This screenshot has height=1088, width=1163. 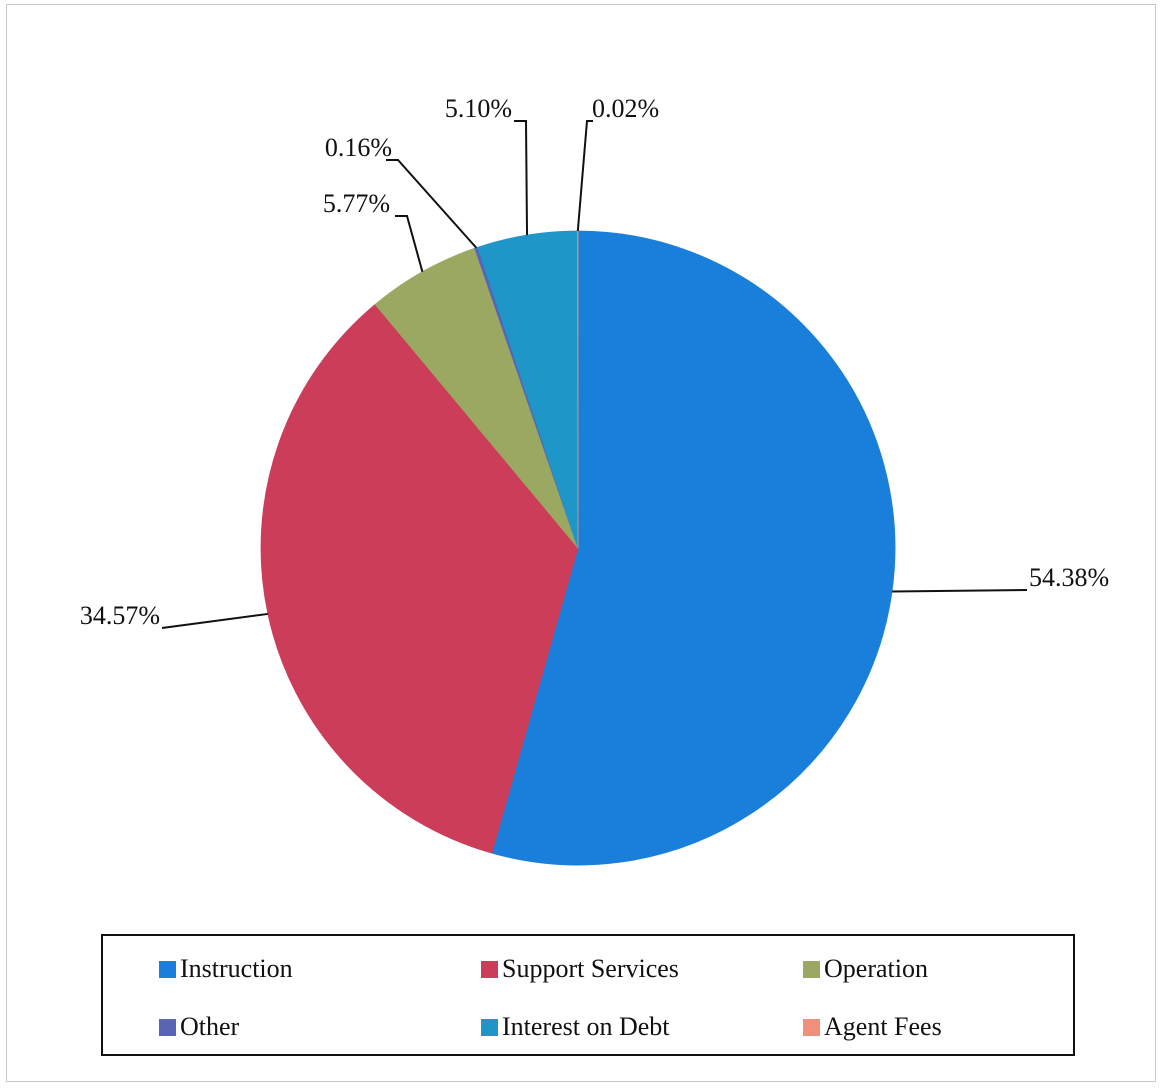 I want to click on legend-item-other: Other, so click(x=199, y=1027).